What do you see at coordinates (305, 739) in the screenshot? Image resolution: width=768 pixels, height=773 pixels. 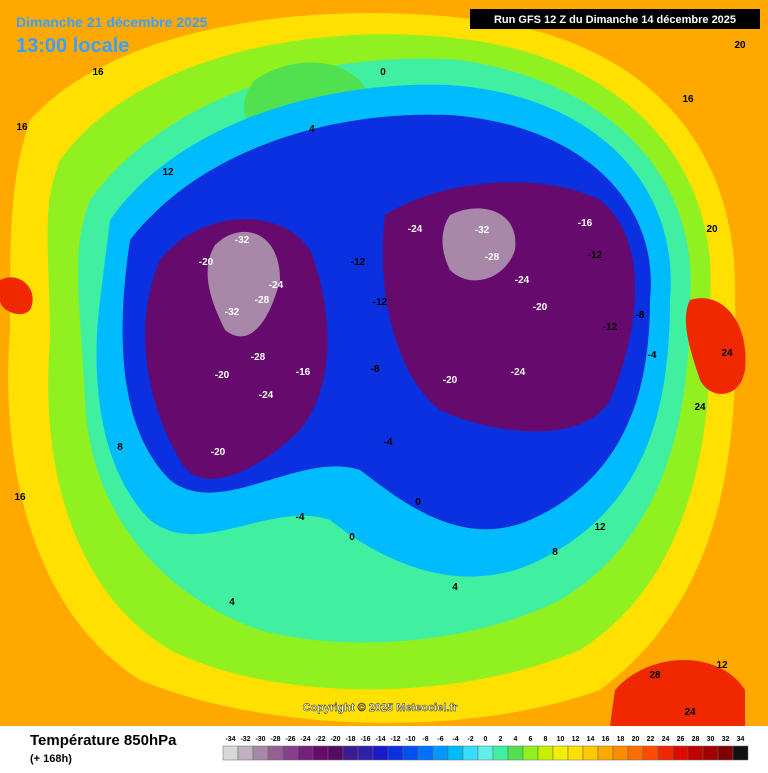 I see `legend-tick: -24` at bounding box center [305, 739].